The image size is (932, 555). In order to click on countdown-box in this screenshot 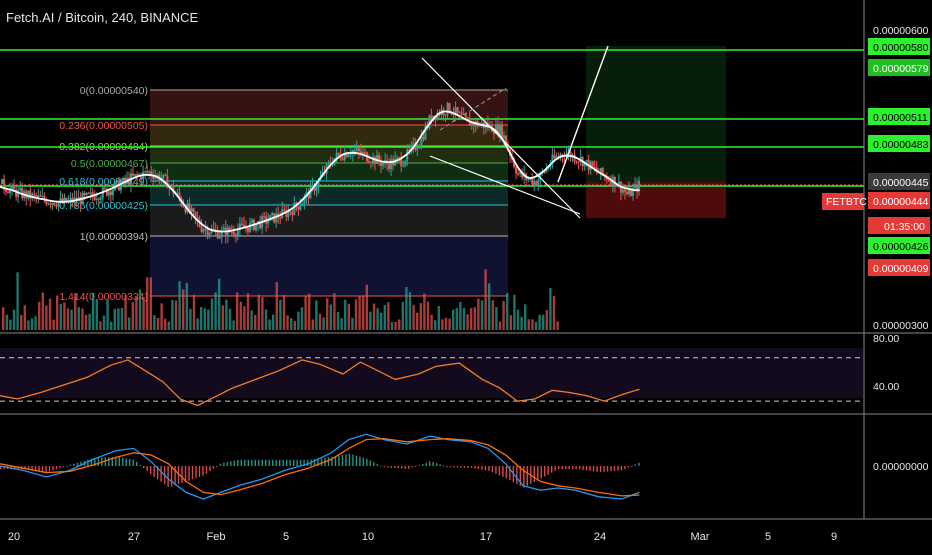, I will do `click(899, 225)`.